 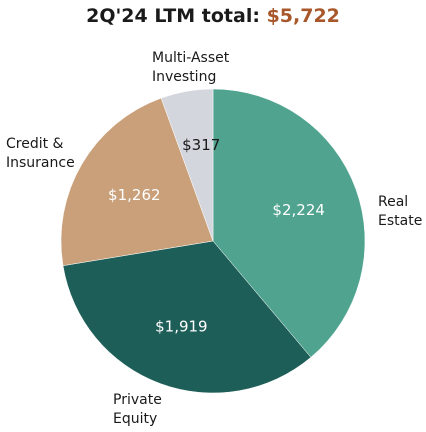 I want to click on title-prefix: 2Q'24 LTM total:, so click(x=173, y=16).